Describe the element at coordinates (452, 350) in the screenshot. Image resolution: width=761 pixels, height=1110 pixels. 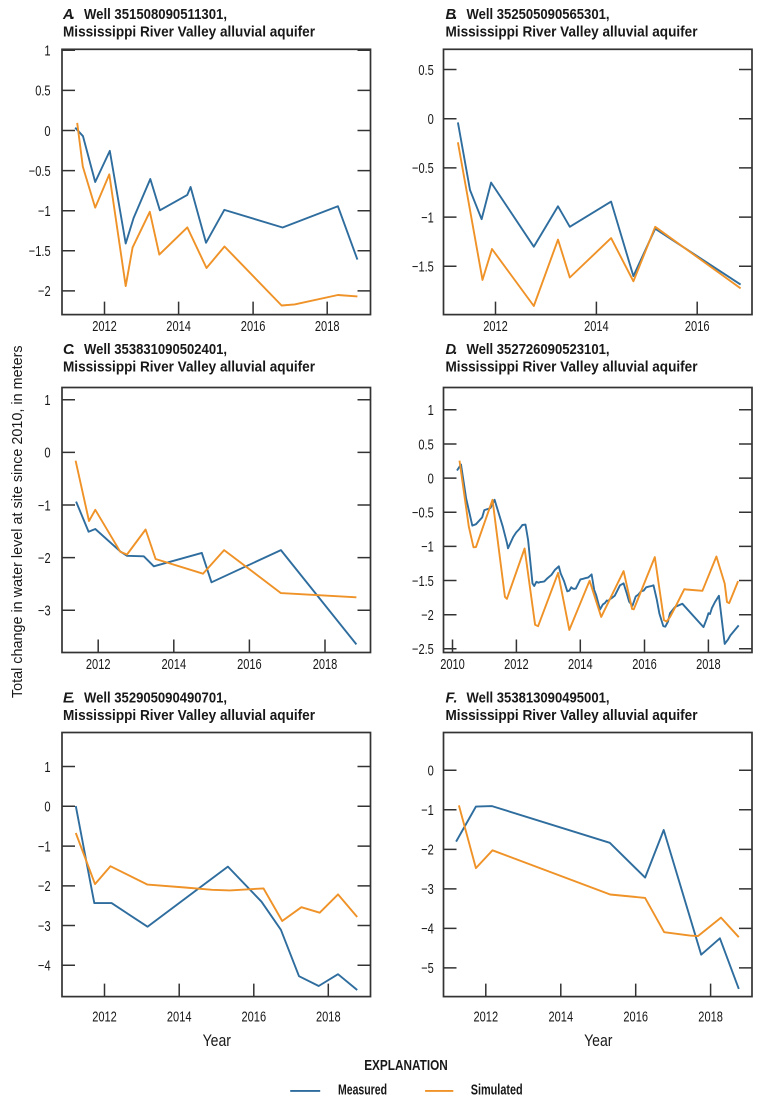
I see `svg-text: D.` at that location.